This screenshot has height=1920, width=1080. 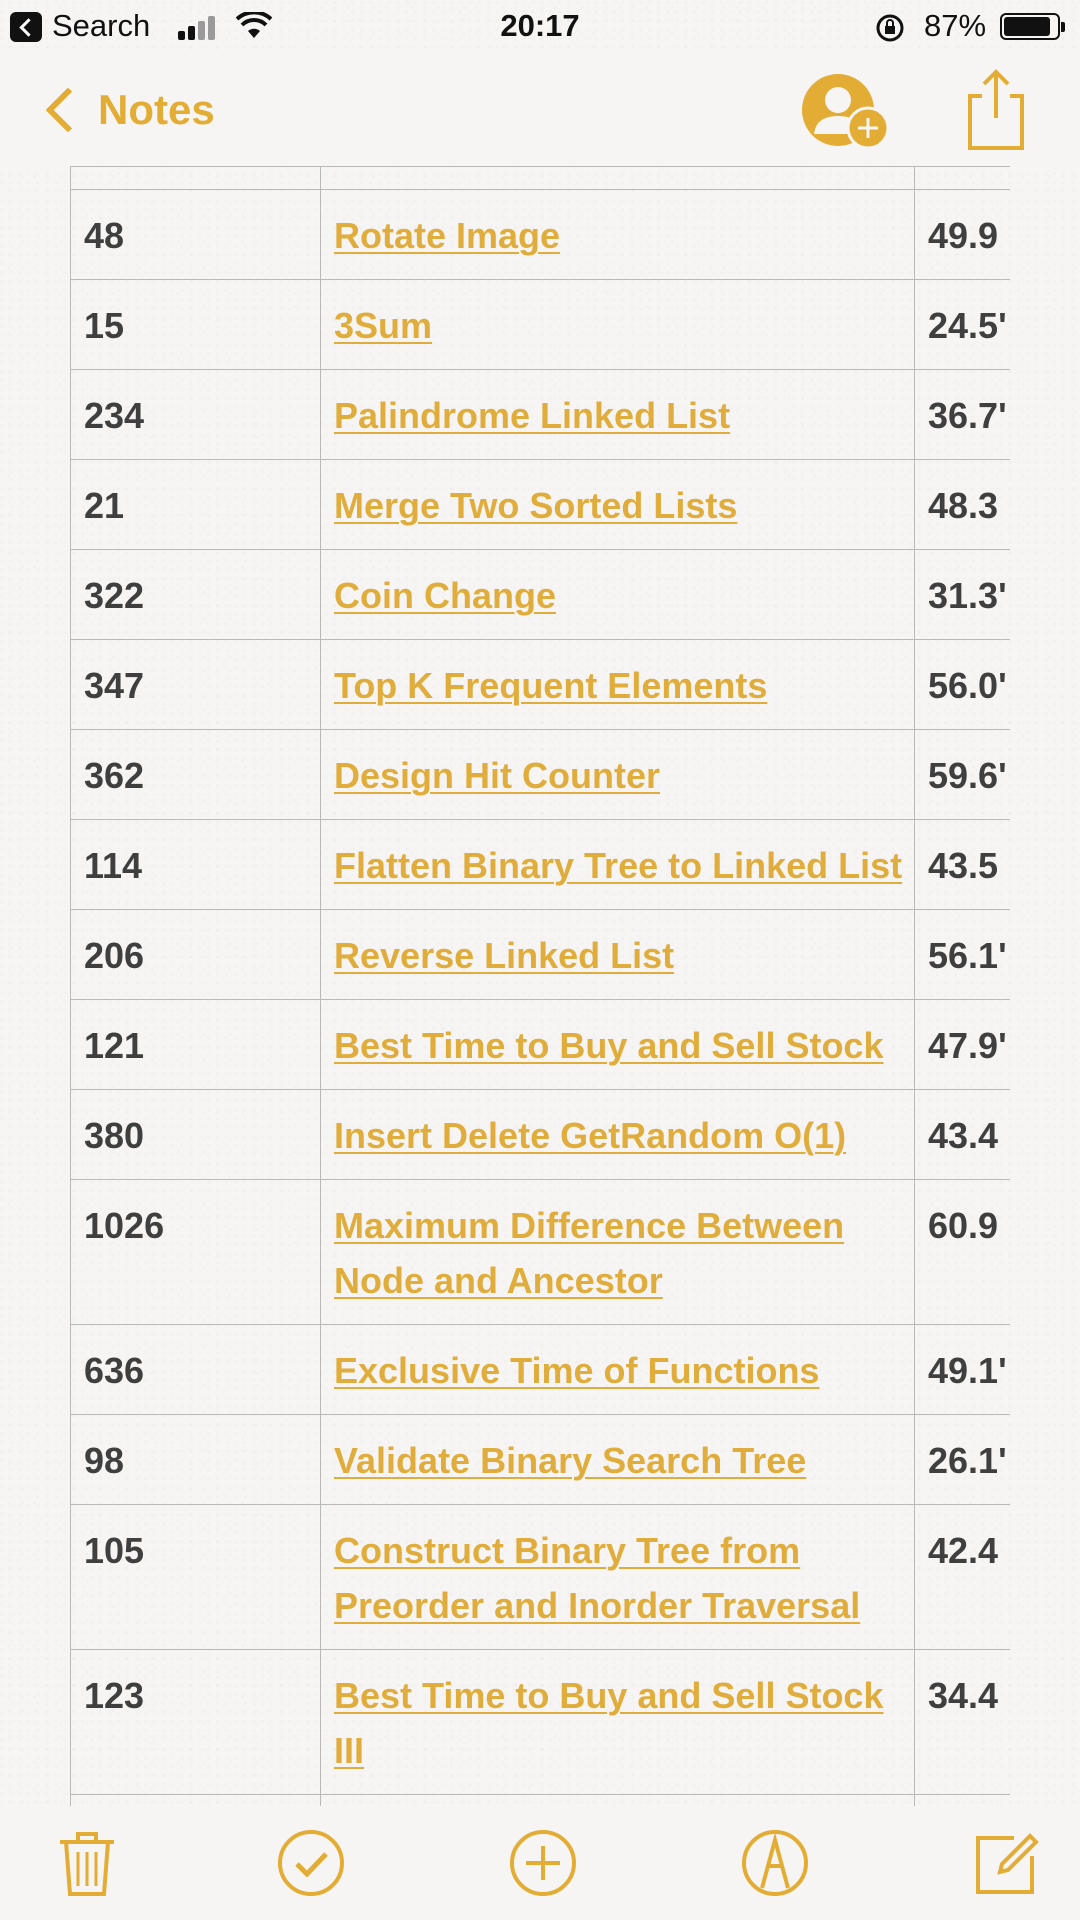 I want to click on problem-title-cell: Palindrome Linked List, so click(x=617, y=414).